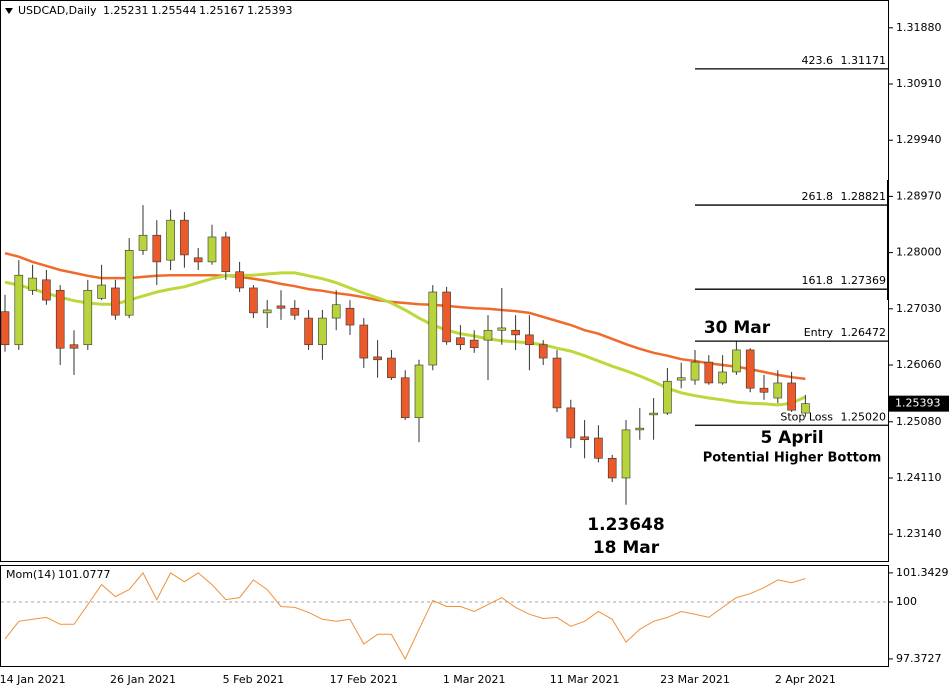 This screenshot has width=952, height=692. Describe the element at coordinates (57, 10) in the screenshot. I see `symbol-title: USDCAD,Daily` at that location.